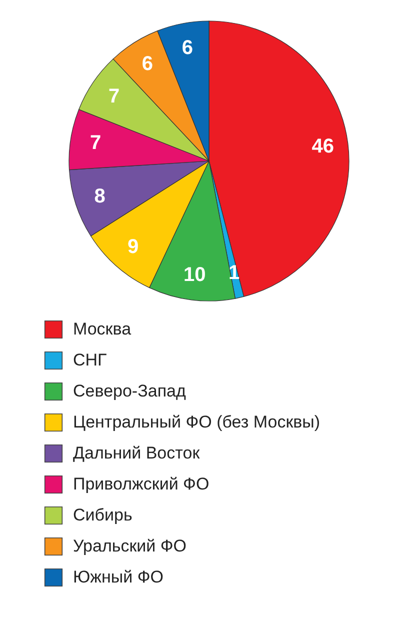  I want to click on data-label: 9, so click(133, 247).